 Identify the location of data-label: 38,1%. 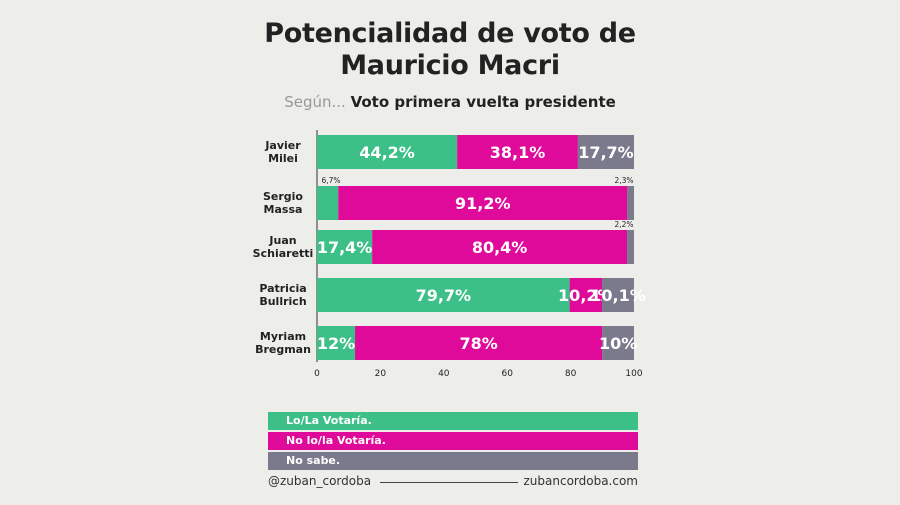
(518, 152).